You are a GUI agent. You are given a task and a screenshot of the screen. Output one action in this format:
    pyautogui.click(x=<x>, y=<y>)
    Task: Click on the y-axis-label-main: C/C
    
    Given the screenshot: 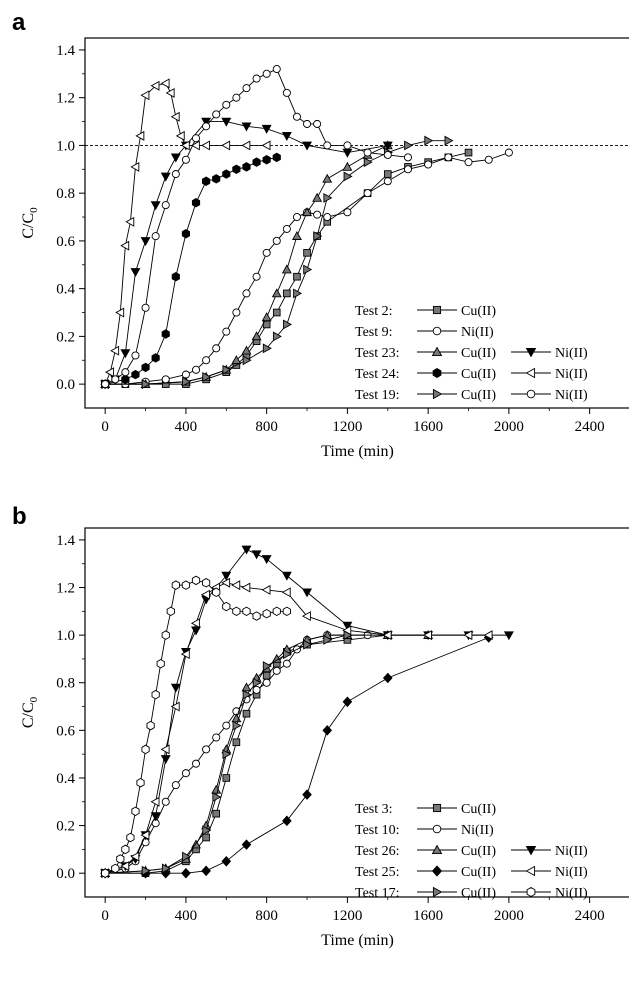 What is the action you would take?
    pyautogui.click(x=28, y=226)
    